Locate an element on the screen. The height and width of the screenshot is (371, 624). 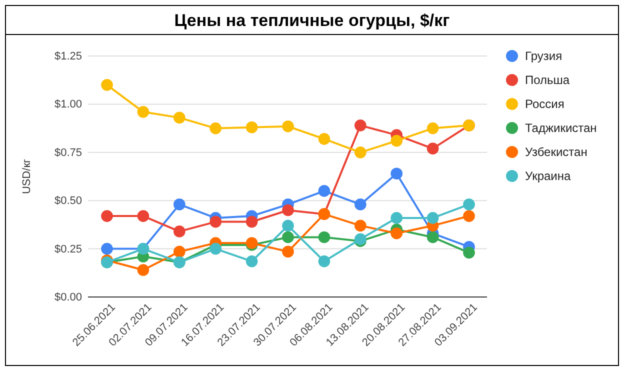
y-tick-label: $0.00 is located at coordinates (68, 298).